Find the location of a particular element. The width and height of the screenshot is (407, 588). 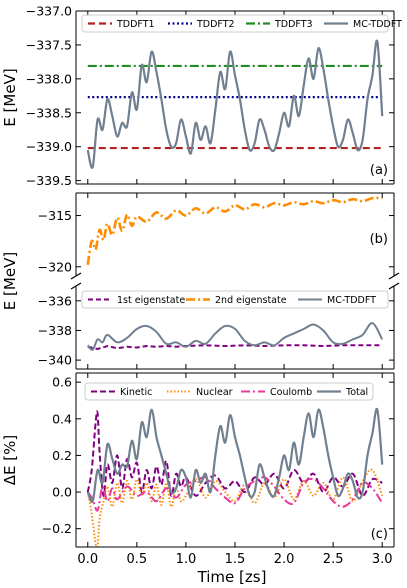

y-tick-label: −337.0 is located at coordinates (49, 11).